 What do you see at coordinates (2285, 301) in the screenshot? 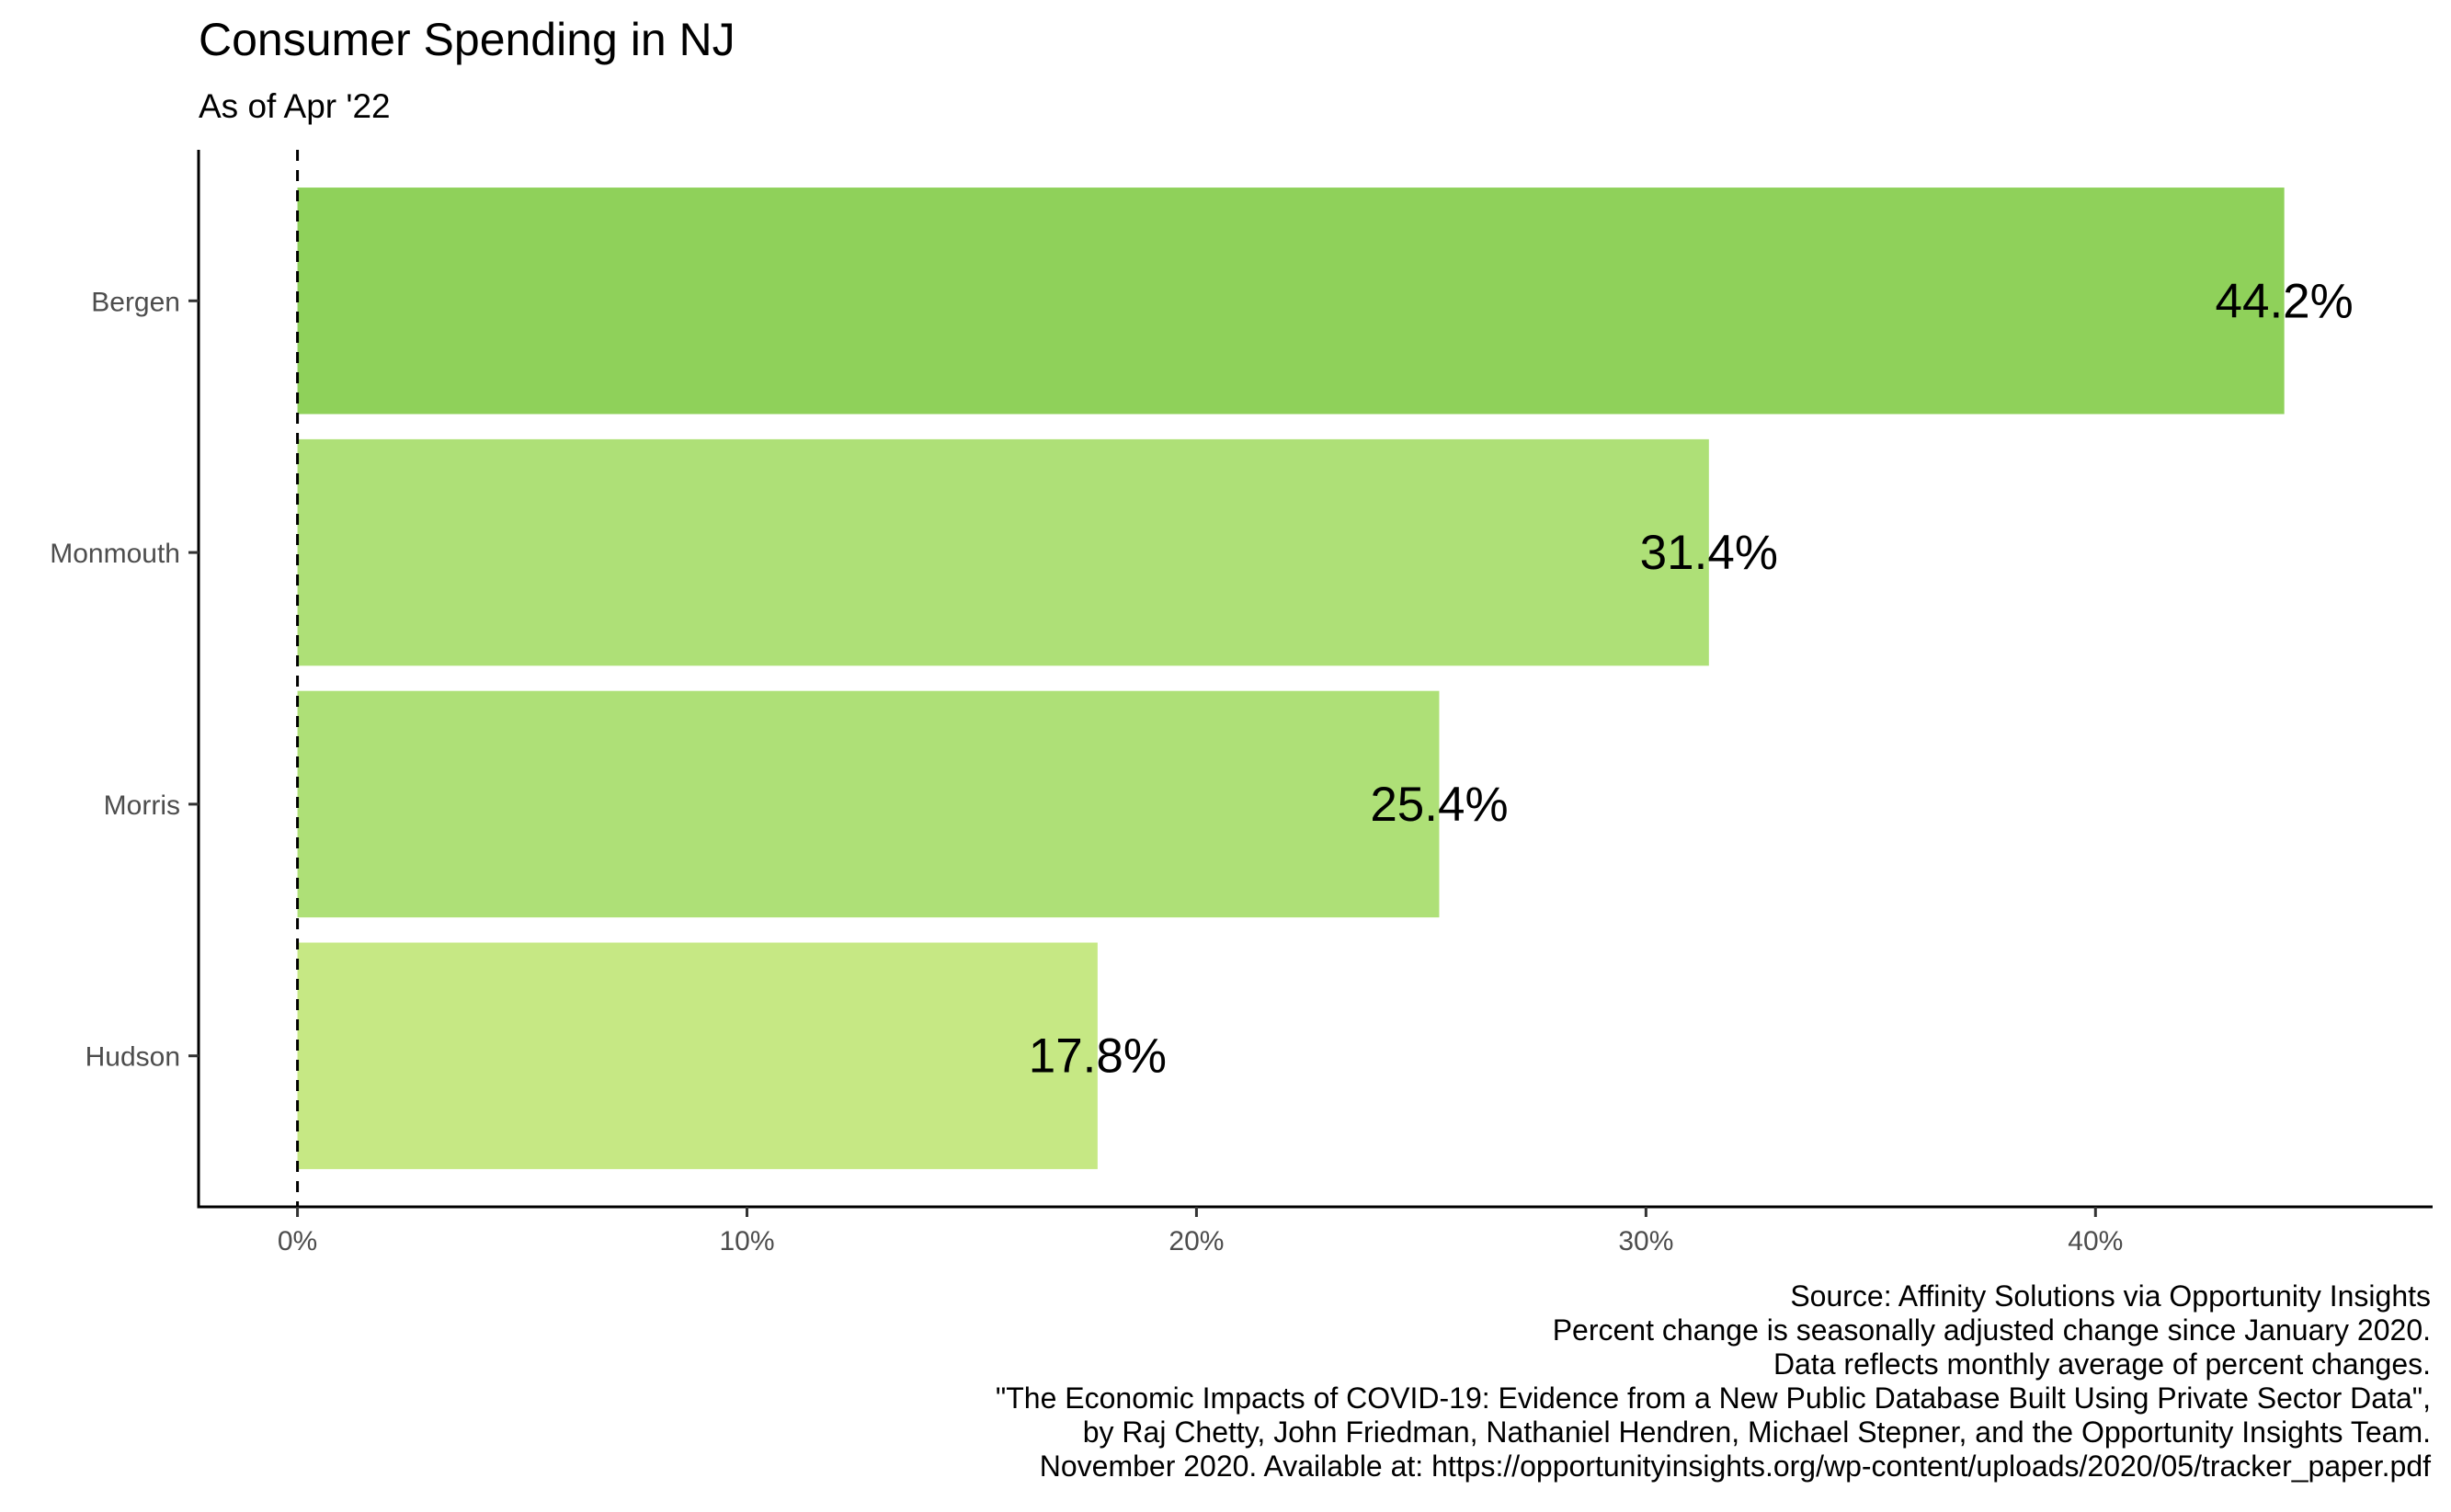
I see `bar-value-label-bergen: 44.2%` at bounding box center [2285, 301].